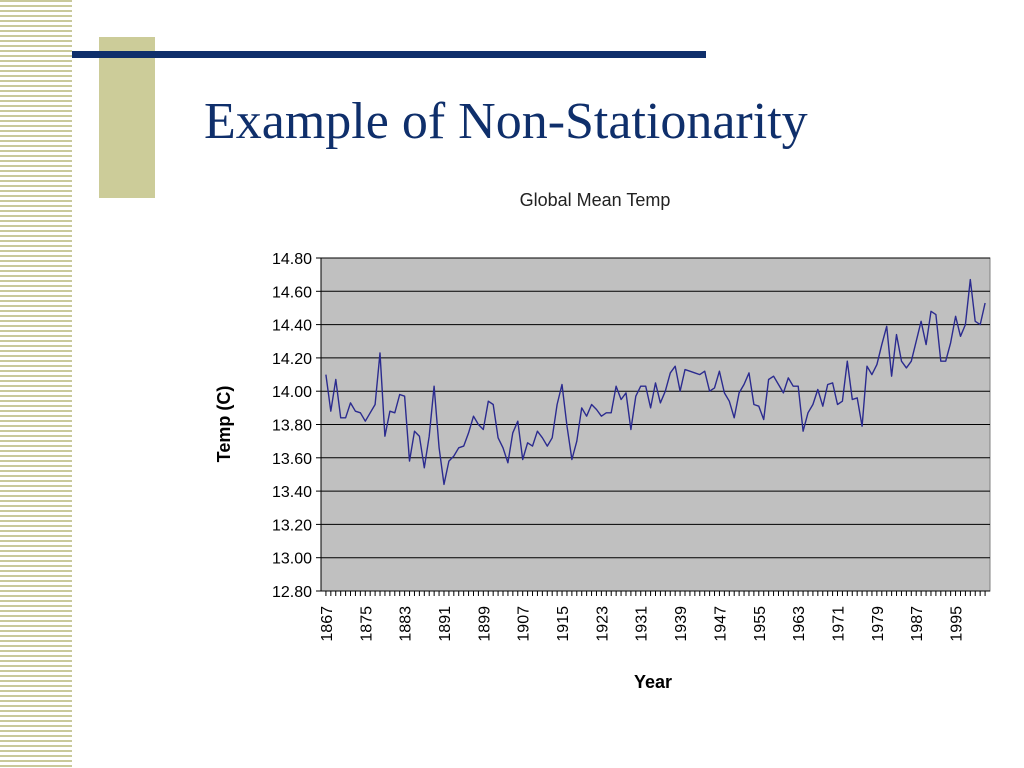 The width and height of the screenshot is (1024, 768). I want to click on x-tick-label: 1923, so click(602, 624).